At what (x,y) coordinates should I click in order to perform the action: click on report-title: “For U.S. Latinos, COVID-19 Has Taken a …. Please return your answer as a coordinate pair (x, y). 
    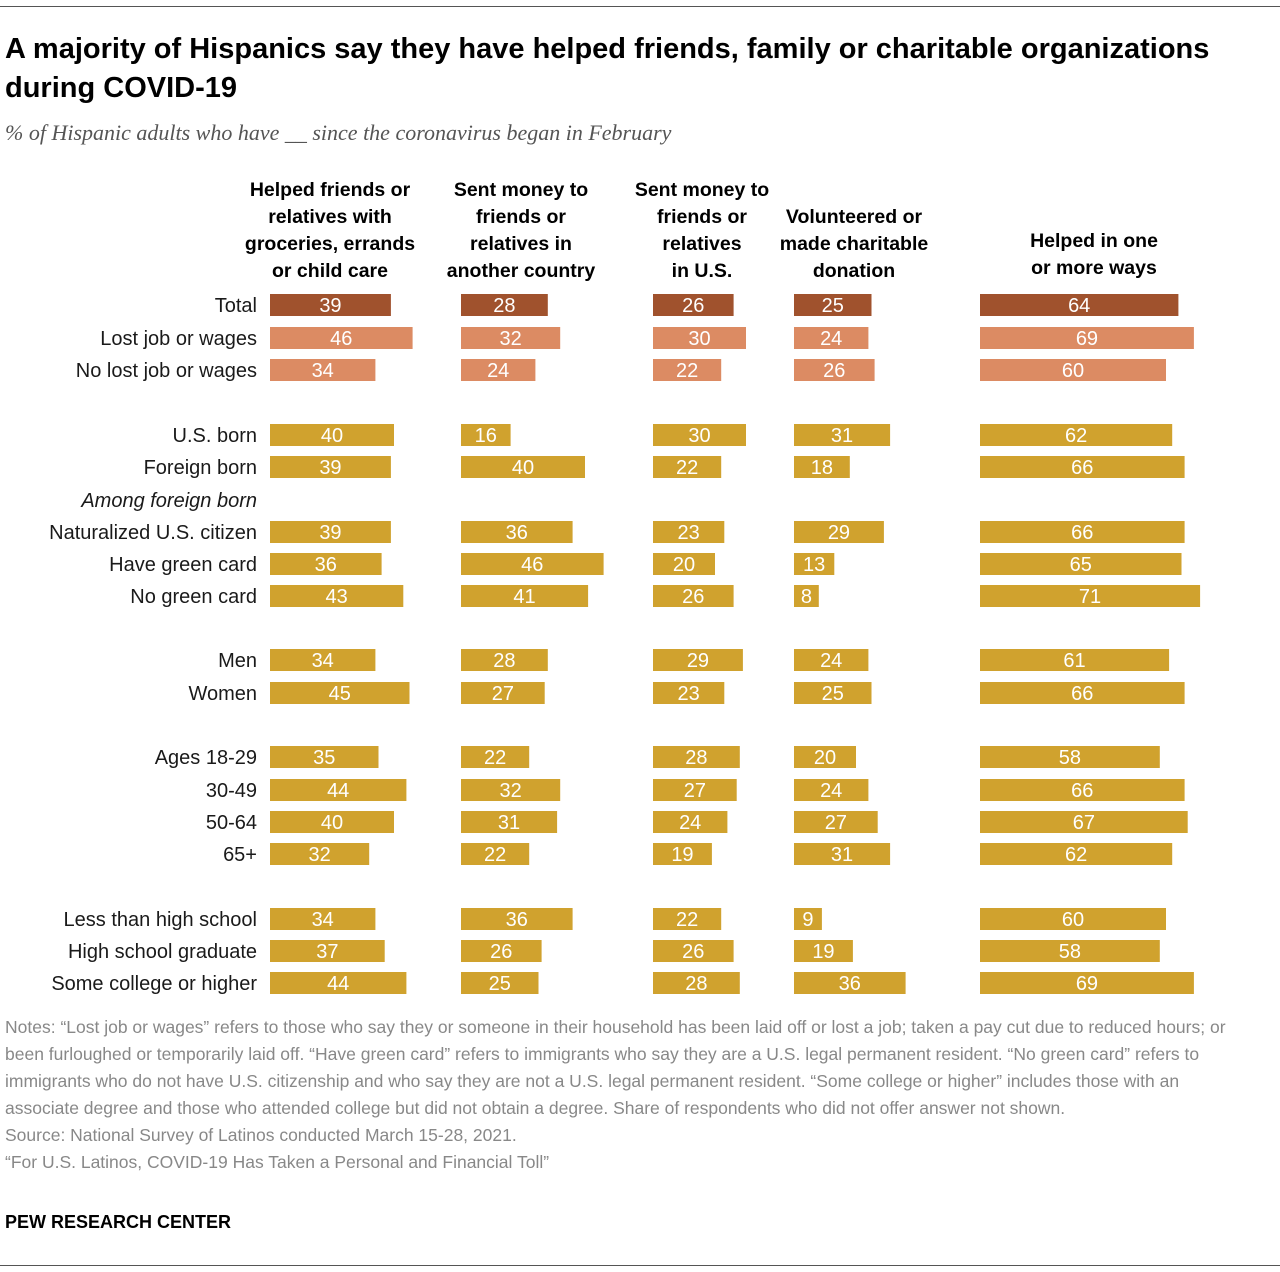
    Looking at the image, I should click on (277, 1162).